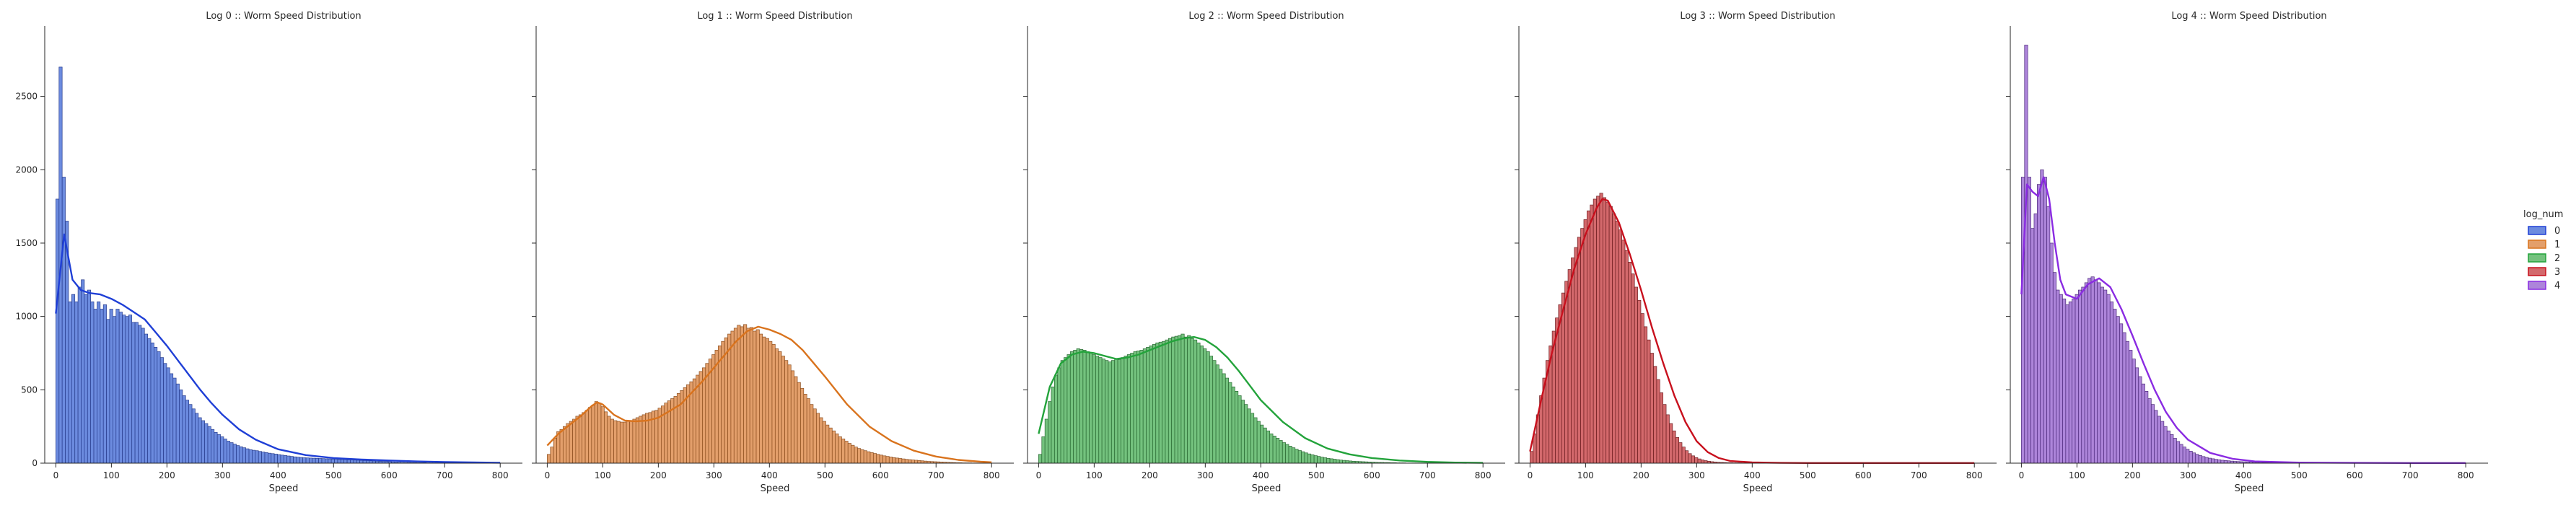 Image resolution: width=2576 pixels, height=505 pixels. I want to click on y-tick-label: 500, so click(30, 390).